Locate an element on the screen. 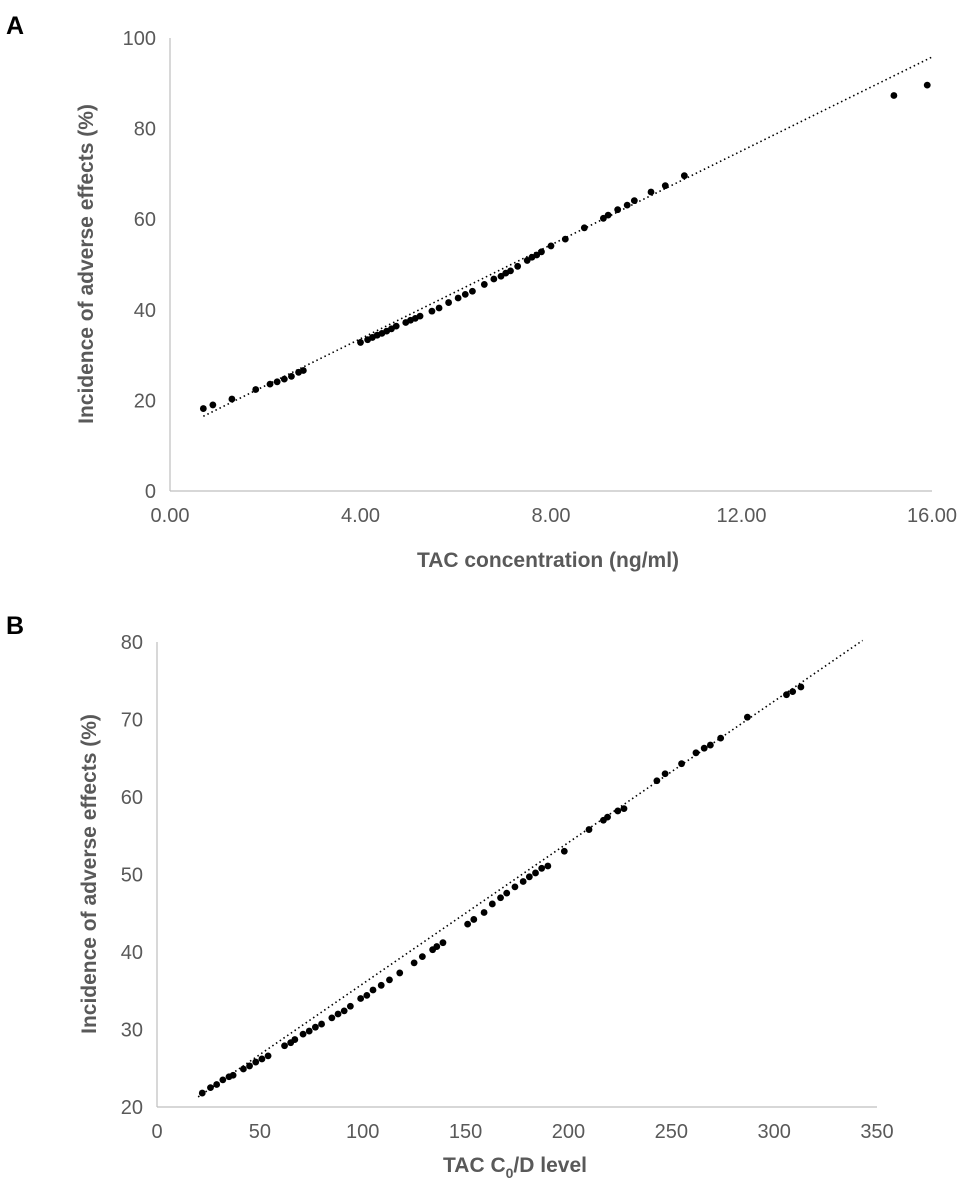 The width and height of the screenshot is (967, 1184). panel-b-y-tick-label: 40 is located at coordinates (132, 953).